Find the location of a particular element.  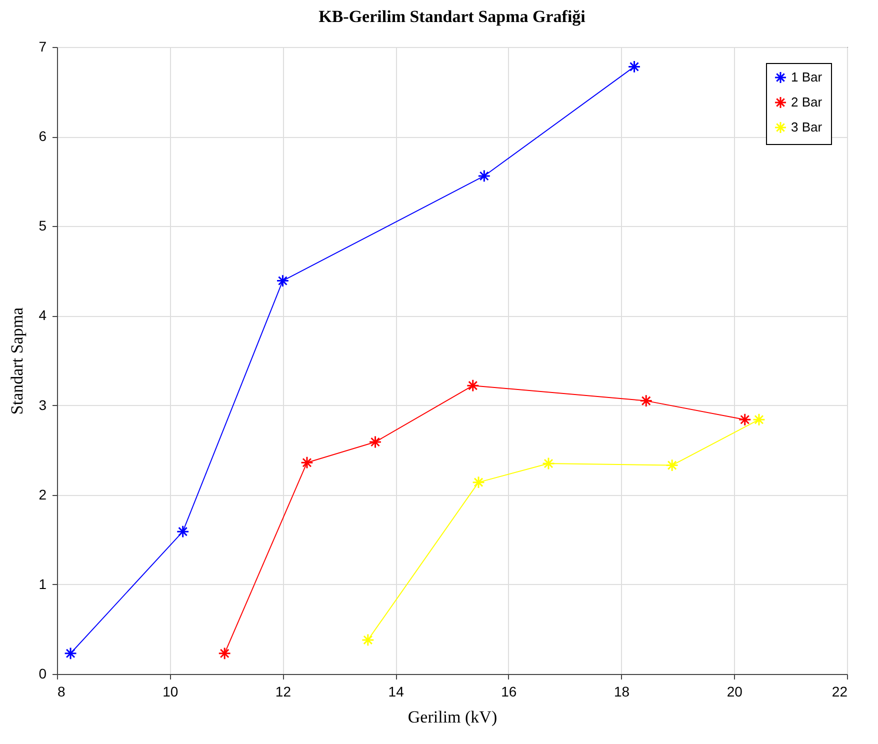

legend-label: 2 Bar is located at coordinates (807, 102).